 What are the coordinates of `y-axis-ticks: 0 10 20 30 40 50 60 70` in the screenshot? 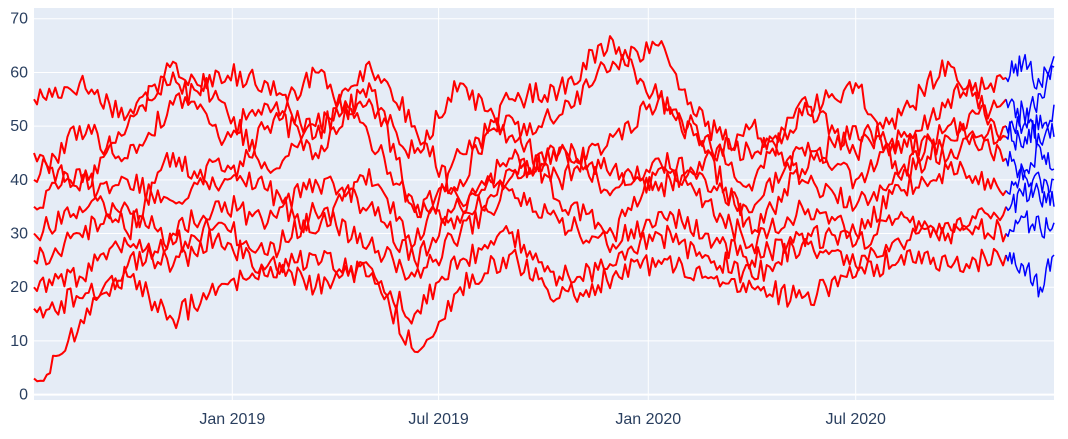 It's located at (19, 207).